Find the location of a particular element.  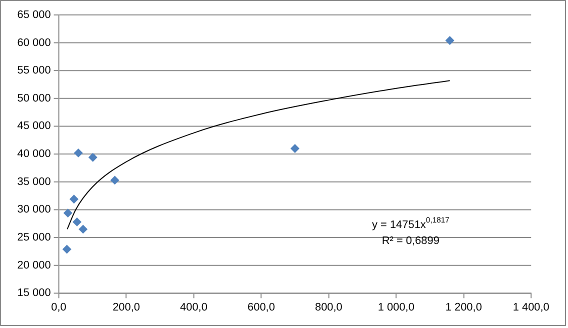

x-tick-label: 0,0 is located at coordinates (58, 308).